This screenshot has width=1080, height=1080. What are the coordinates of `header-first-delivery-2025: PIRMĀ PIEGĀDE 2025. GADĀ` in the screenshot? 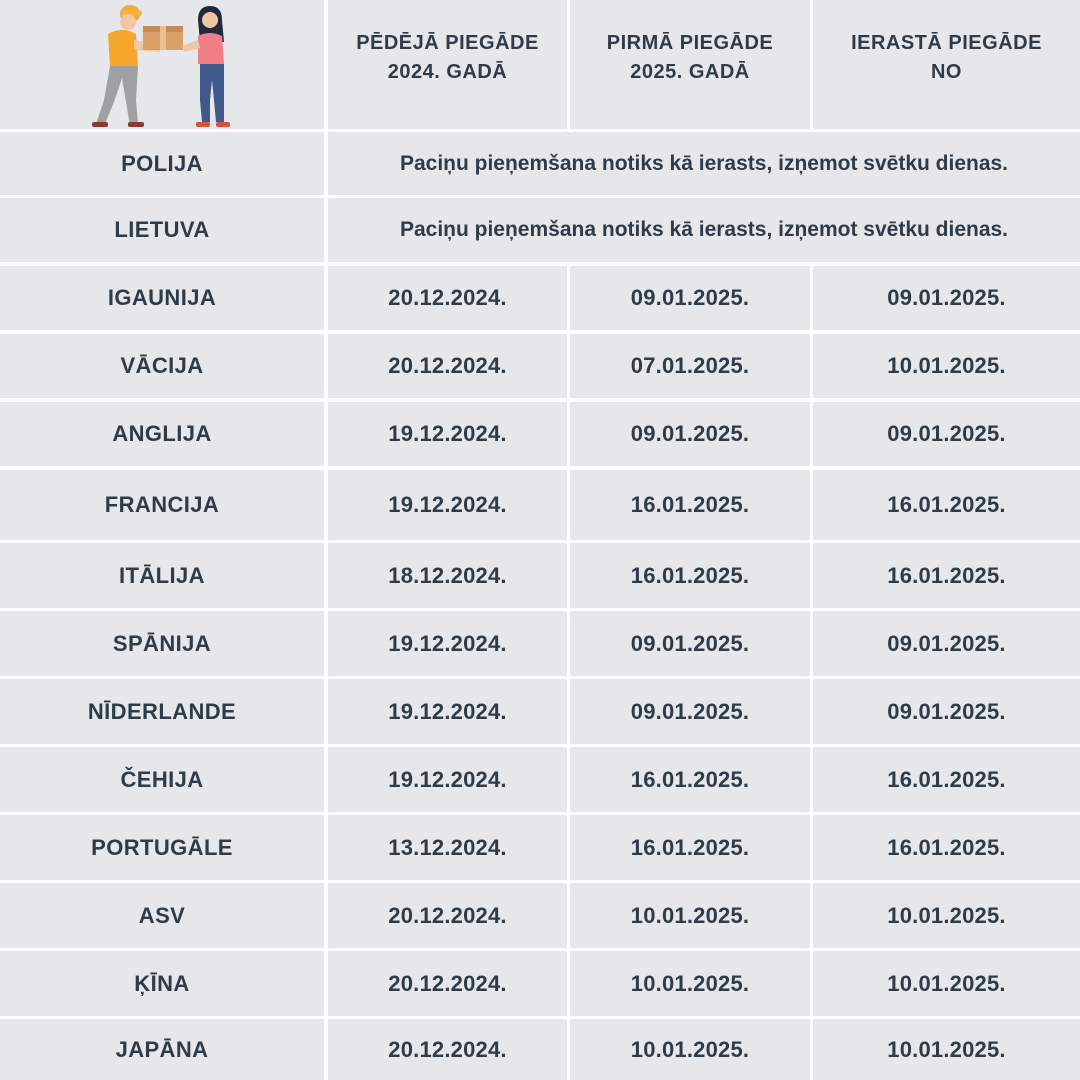 It's located at (690, 64).